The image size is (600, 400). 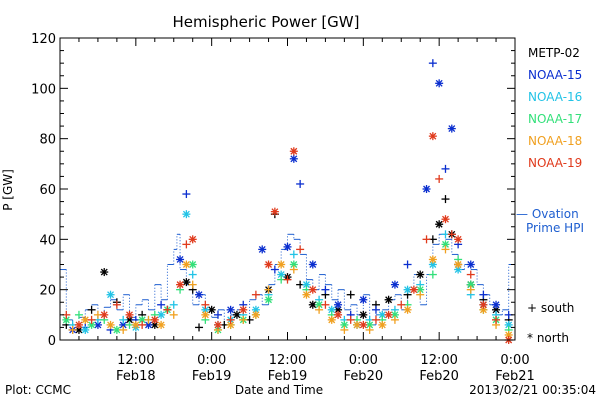 I want to click on y-tick-label: 60, so click(x=47, y=190).